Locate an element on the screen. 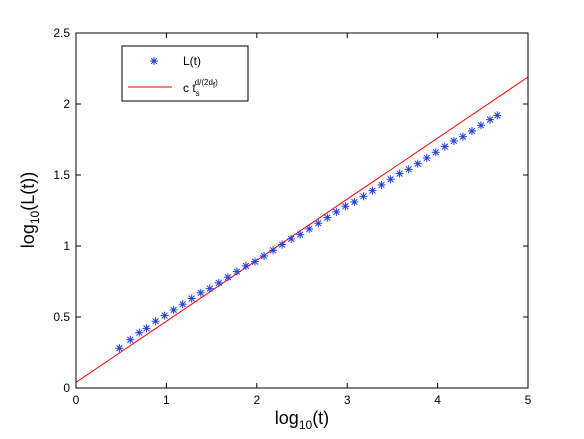 The width and height of the screenshot is (584, 439). legend-marker-asterisk is located at coordinates (154, 61).